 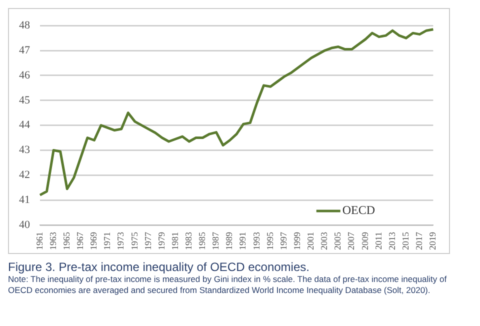 I want to click on x-tick-label: 2011, so click(x=378, y=241).